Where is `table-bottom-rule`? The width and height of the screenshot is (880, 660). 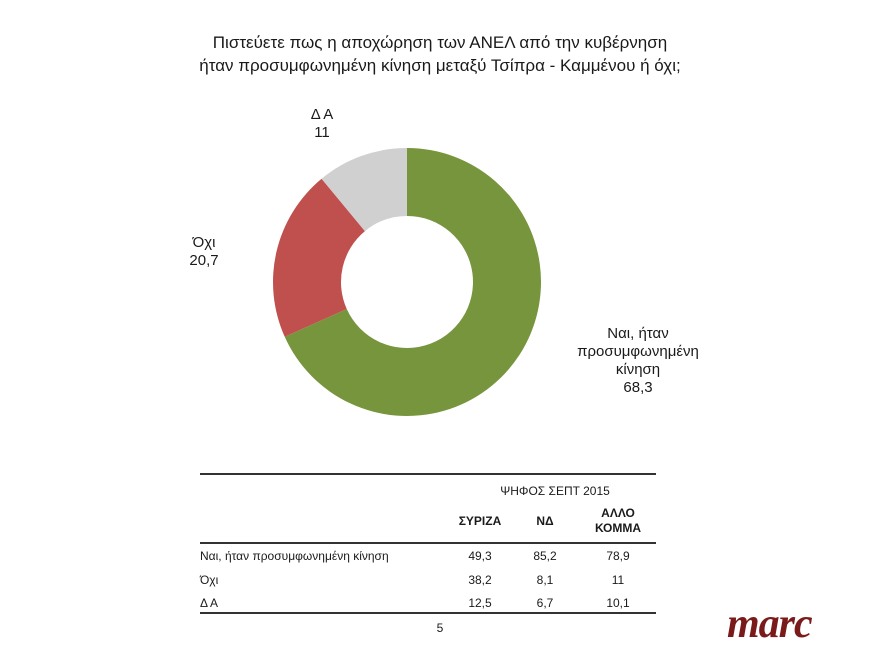 table-bottom-rule is located at coordinates (428, 613).